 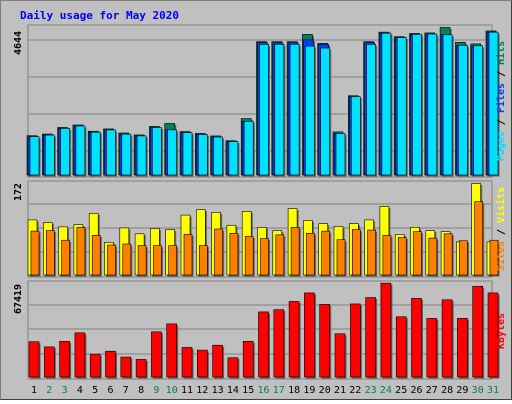 I want to click on x-tick-label: 22, so click(x=355, y=390).